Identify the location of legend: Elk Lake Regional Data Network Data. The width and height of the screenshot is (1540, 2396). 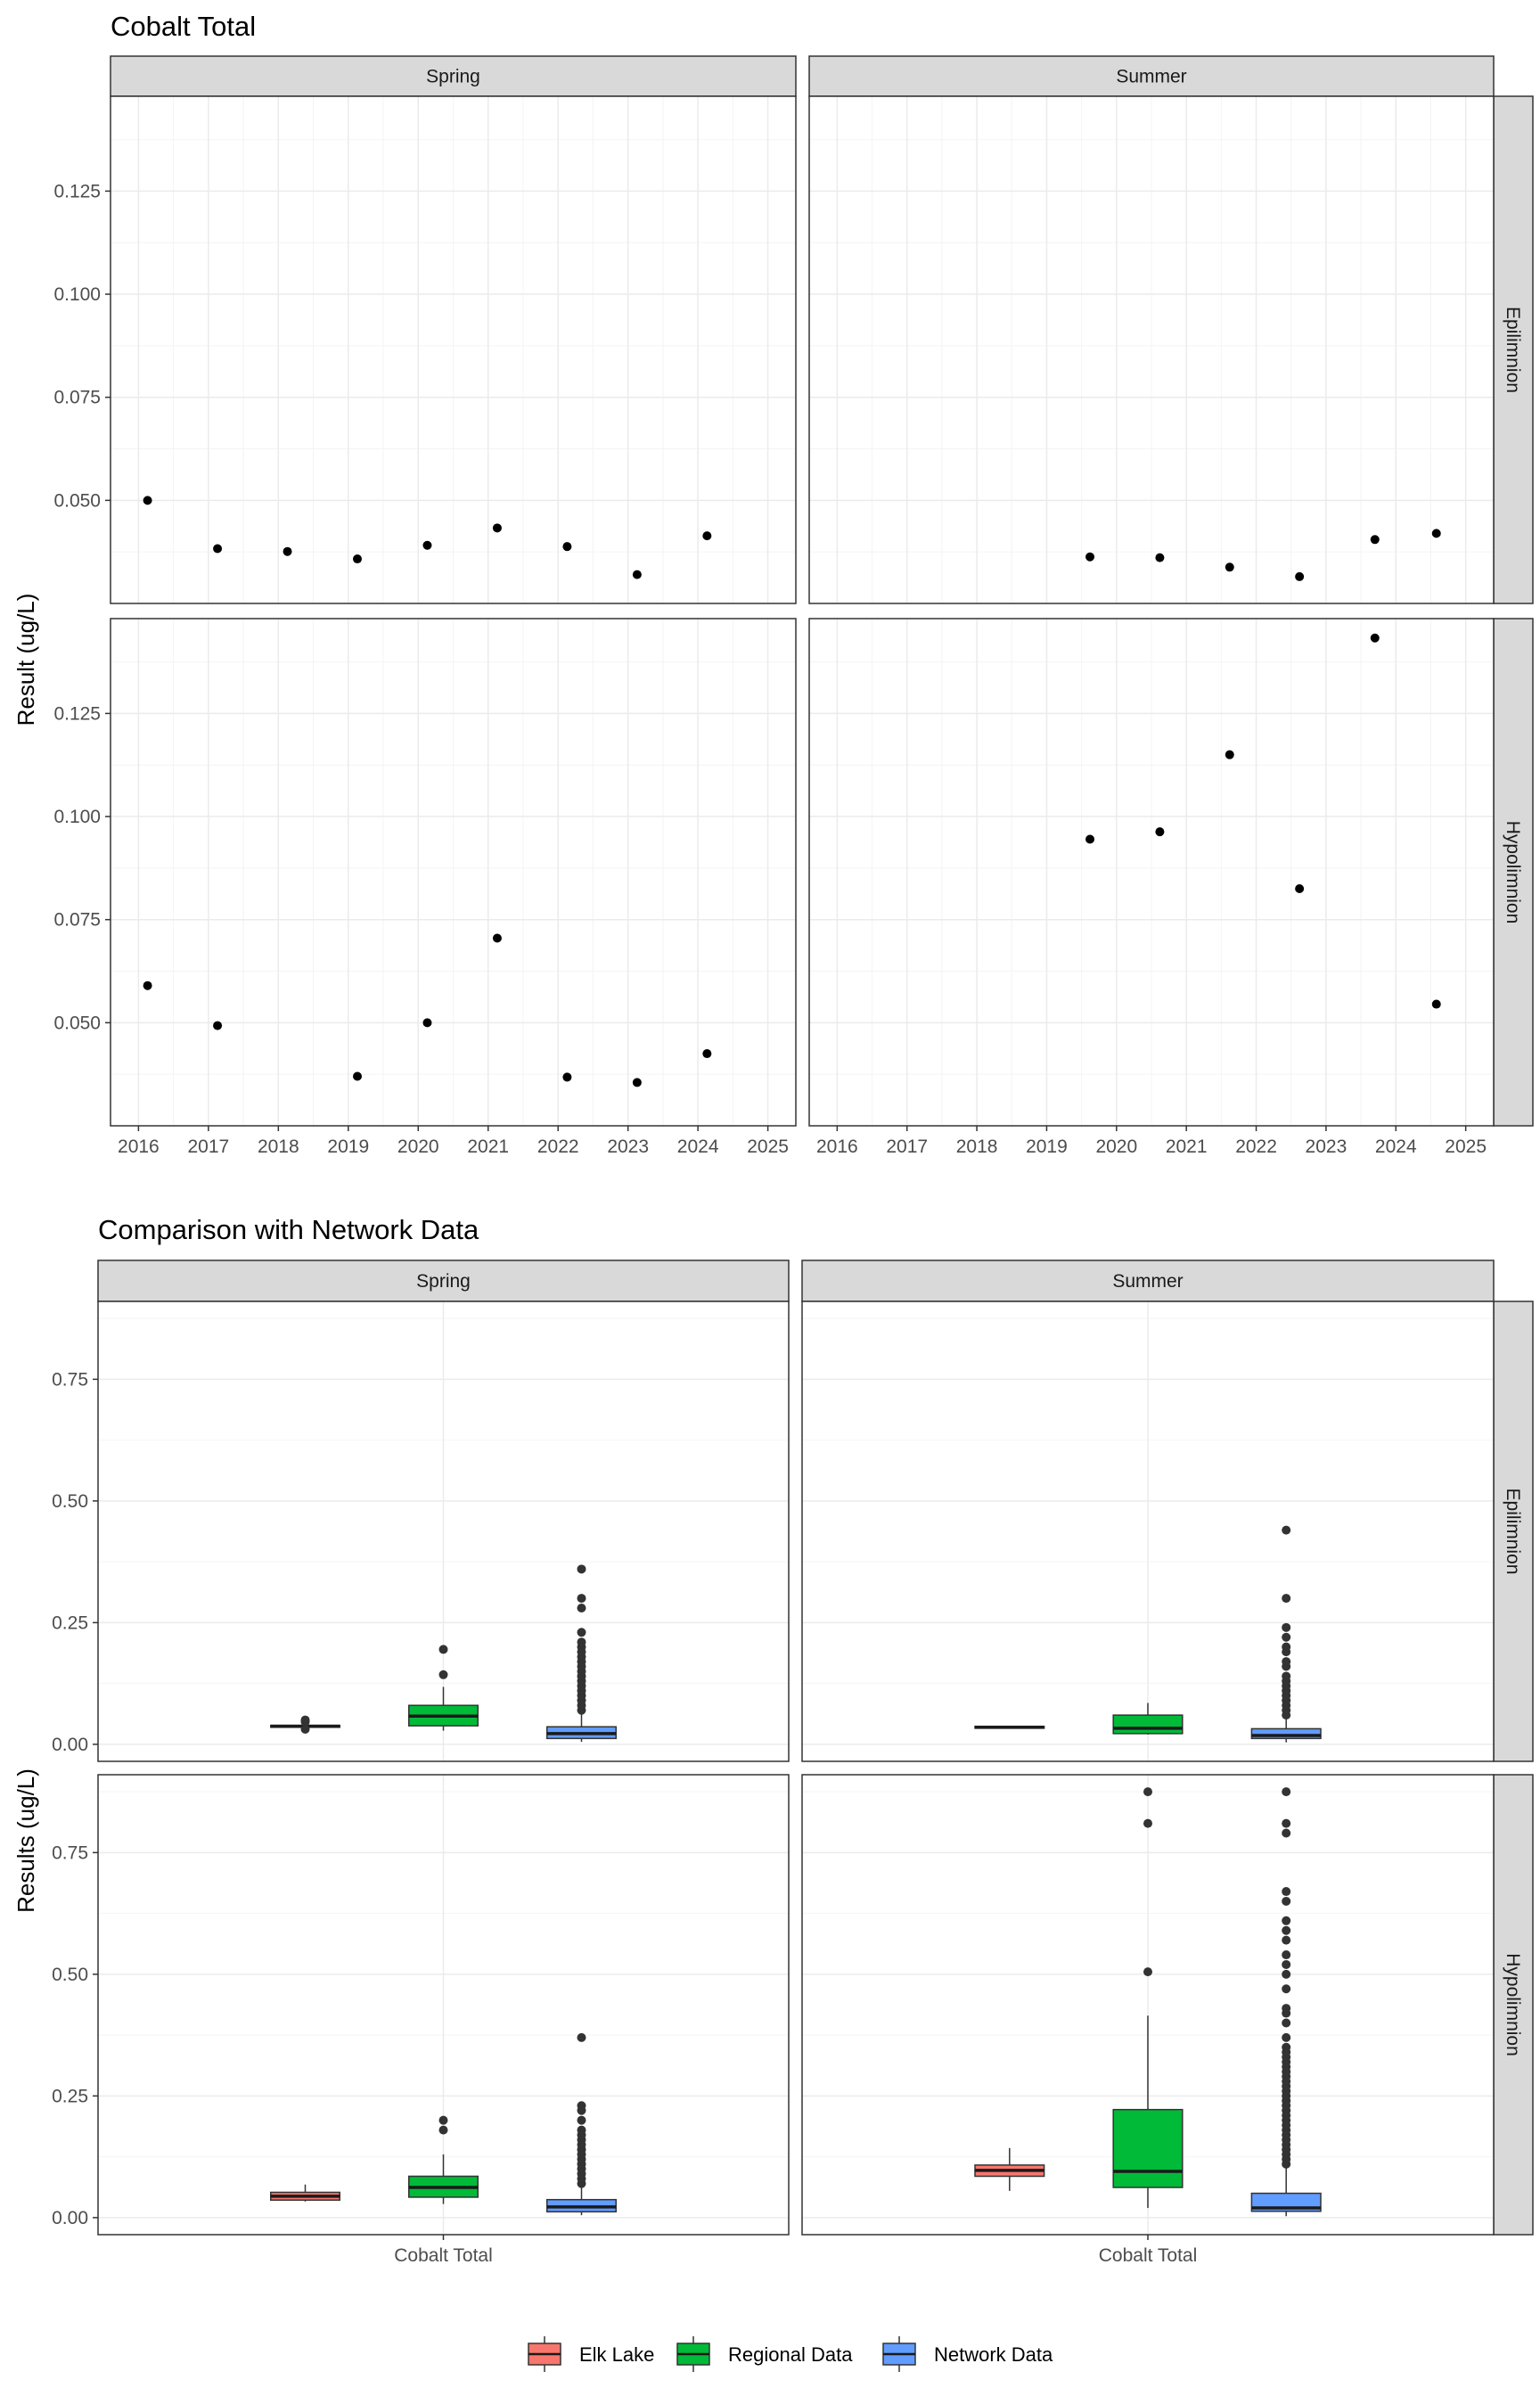
(790, 2354).